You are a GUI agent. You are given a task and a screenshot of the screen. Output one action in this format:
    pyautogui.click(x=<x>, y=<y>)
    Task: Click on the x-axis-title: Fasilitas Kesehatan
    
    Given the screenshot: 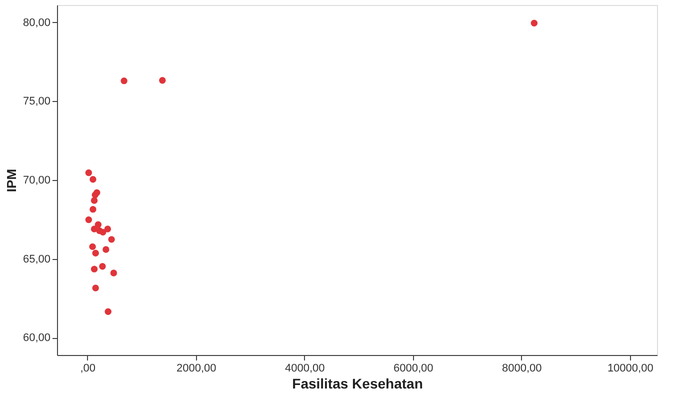 What is the action you would take?
    pyautogui.click(x=357, y=384)
    